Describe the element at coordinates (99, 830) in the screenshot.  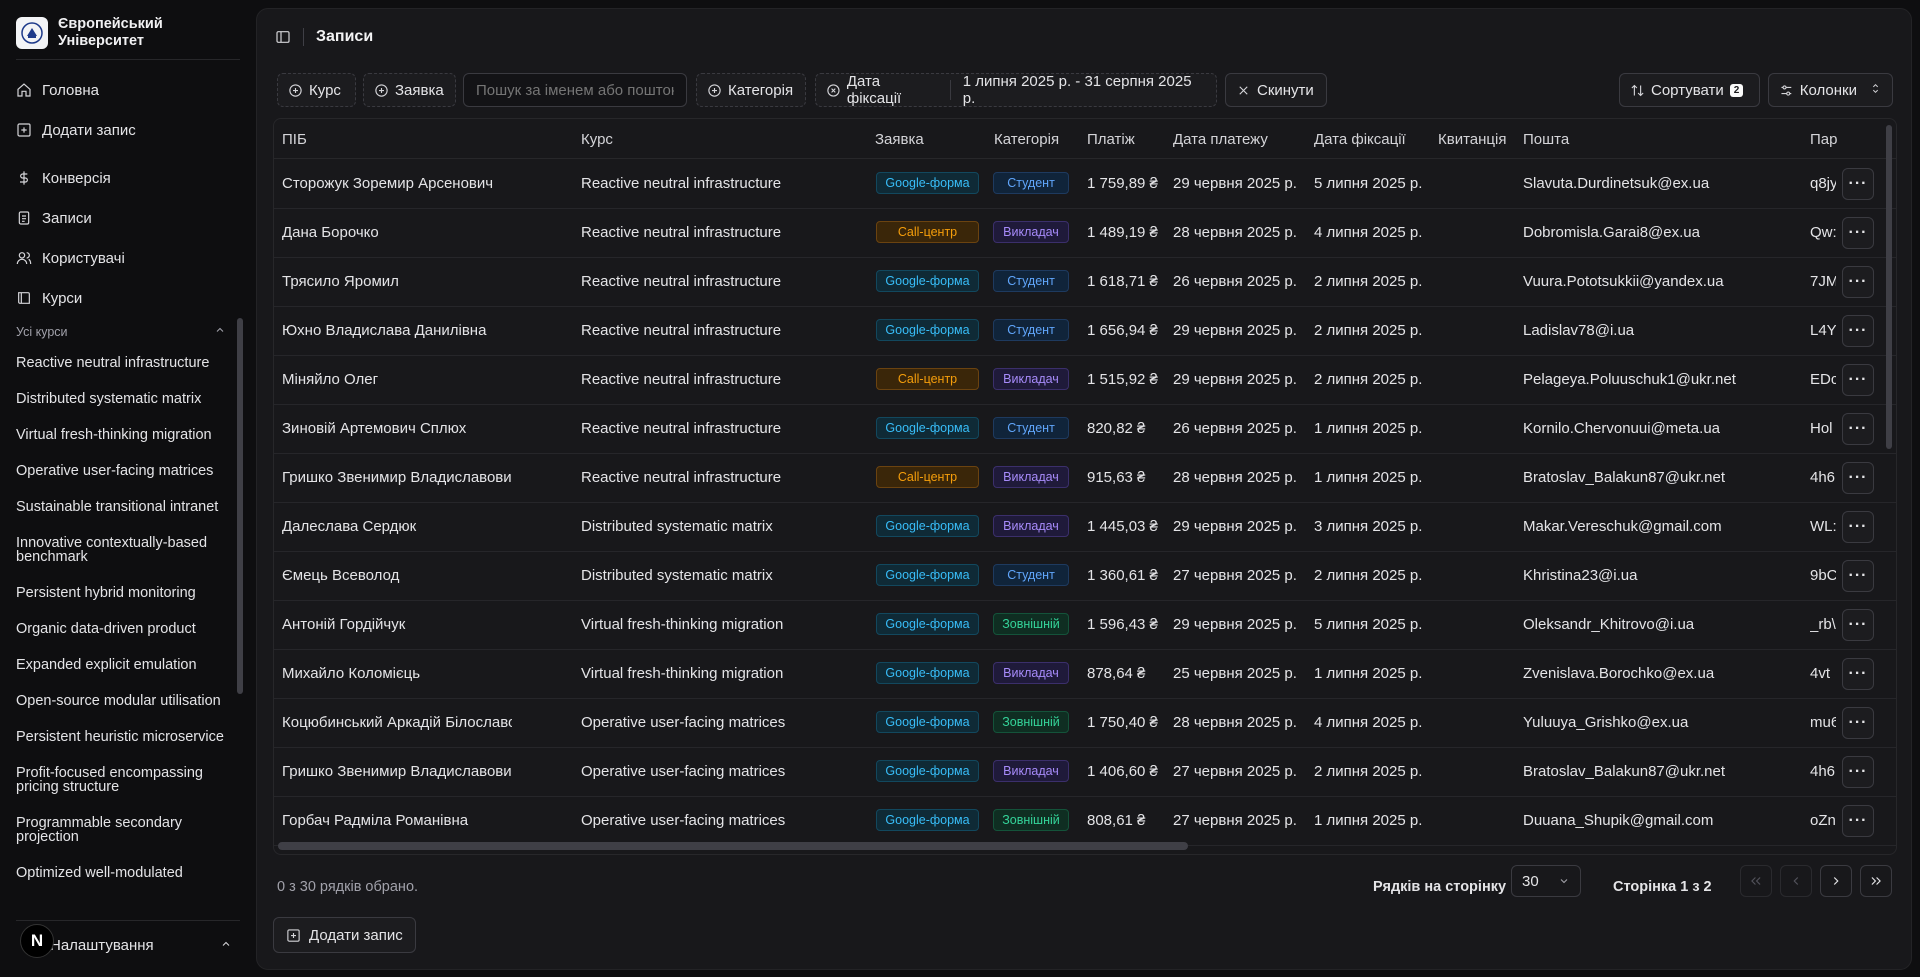
I see `course-list-item: Programmable secondary projection` at that location.